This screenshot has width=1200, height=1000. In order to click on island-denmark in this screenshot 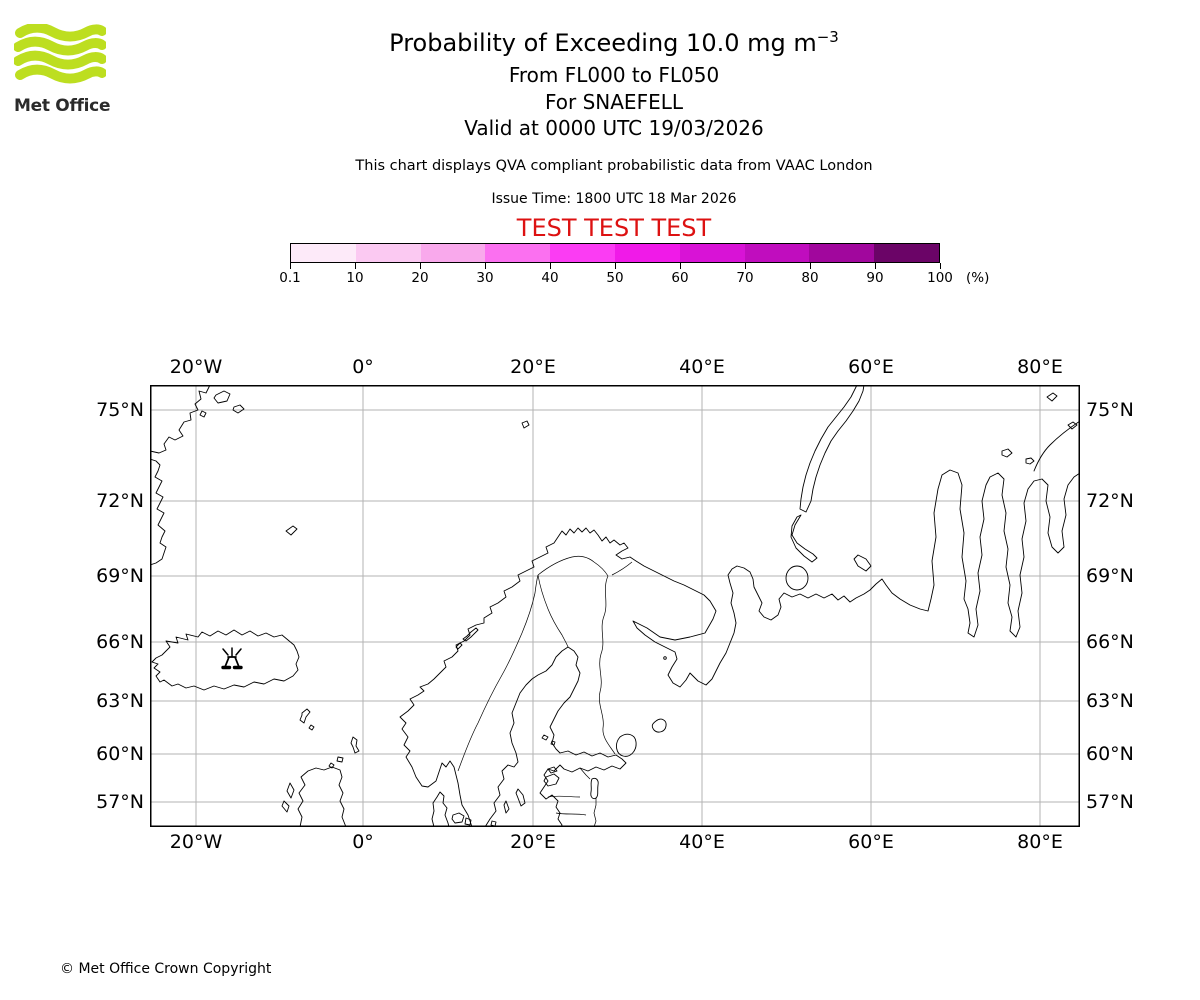, I will do `click(458, 818)`.